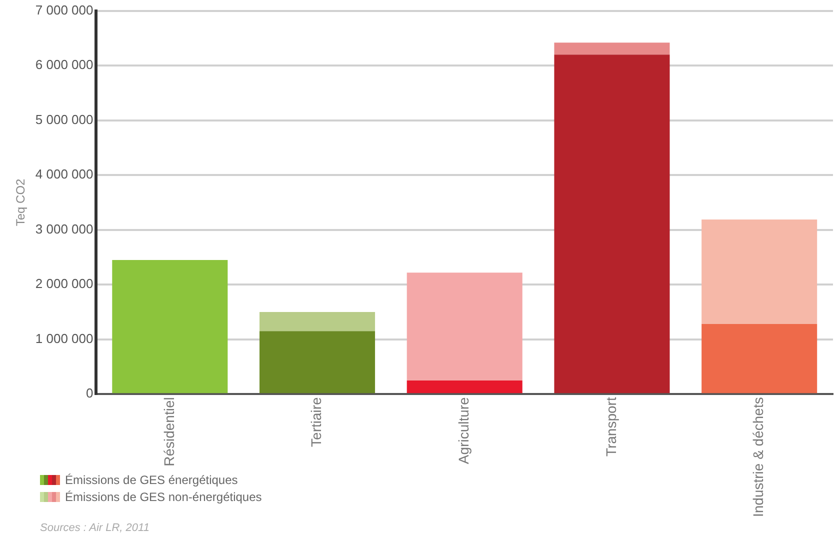  I want to click on y-tick-label: 5 000 000, so click(64, 119).